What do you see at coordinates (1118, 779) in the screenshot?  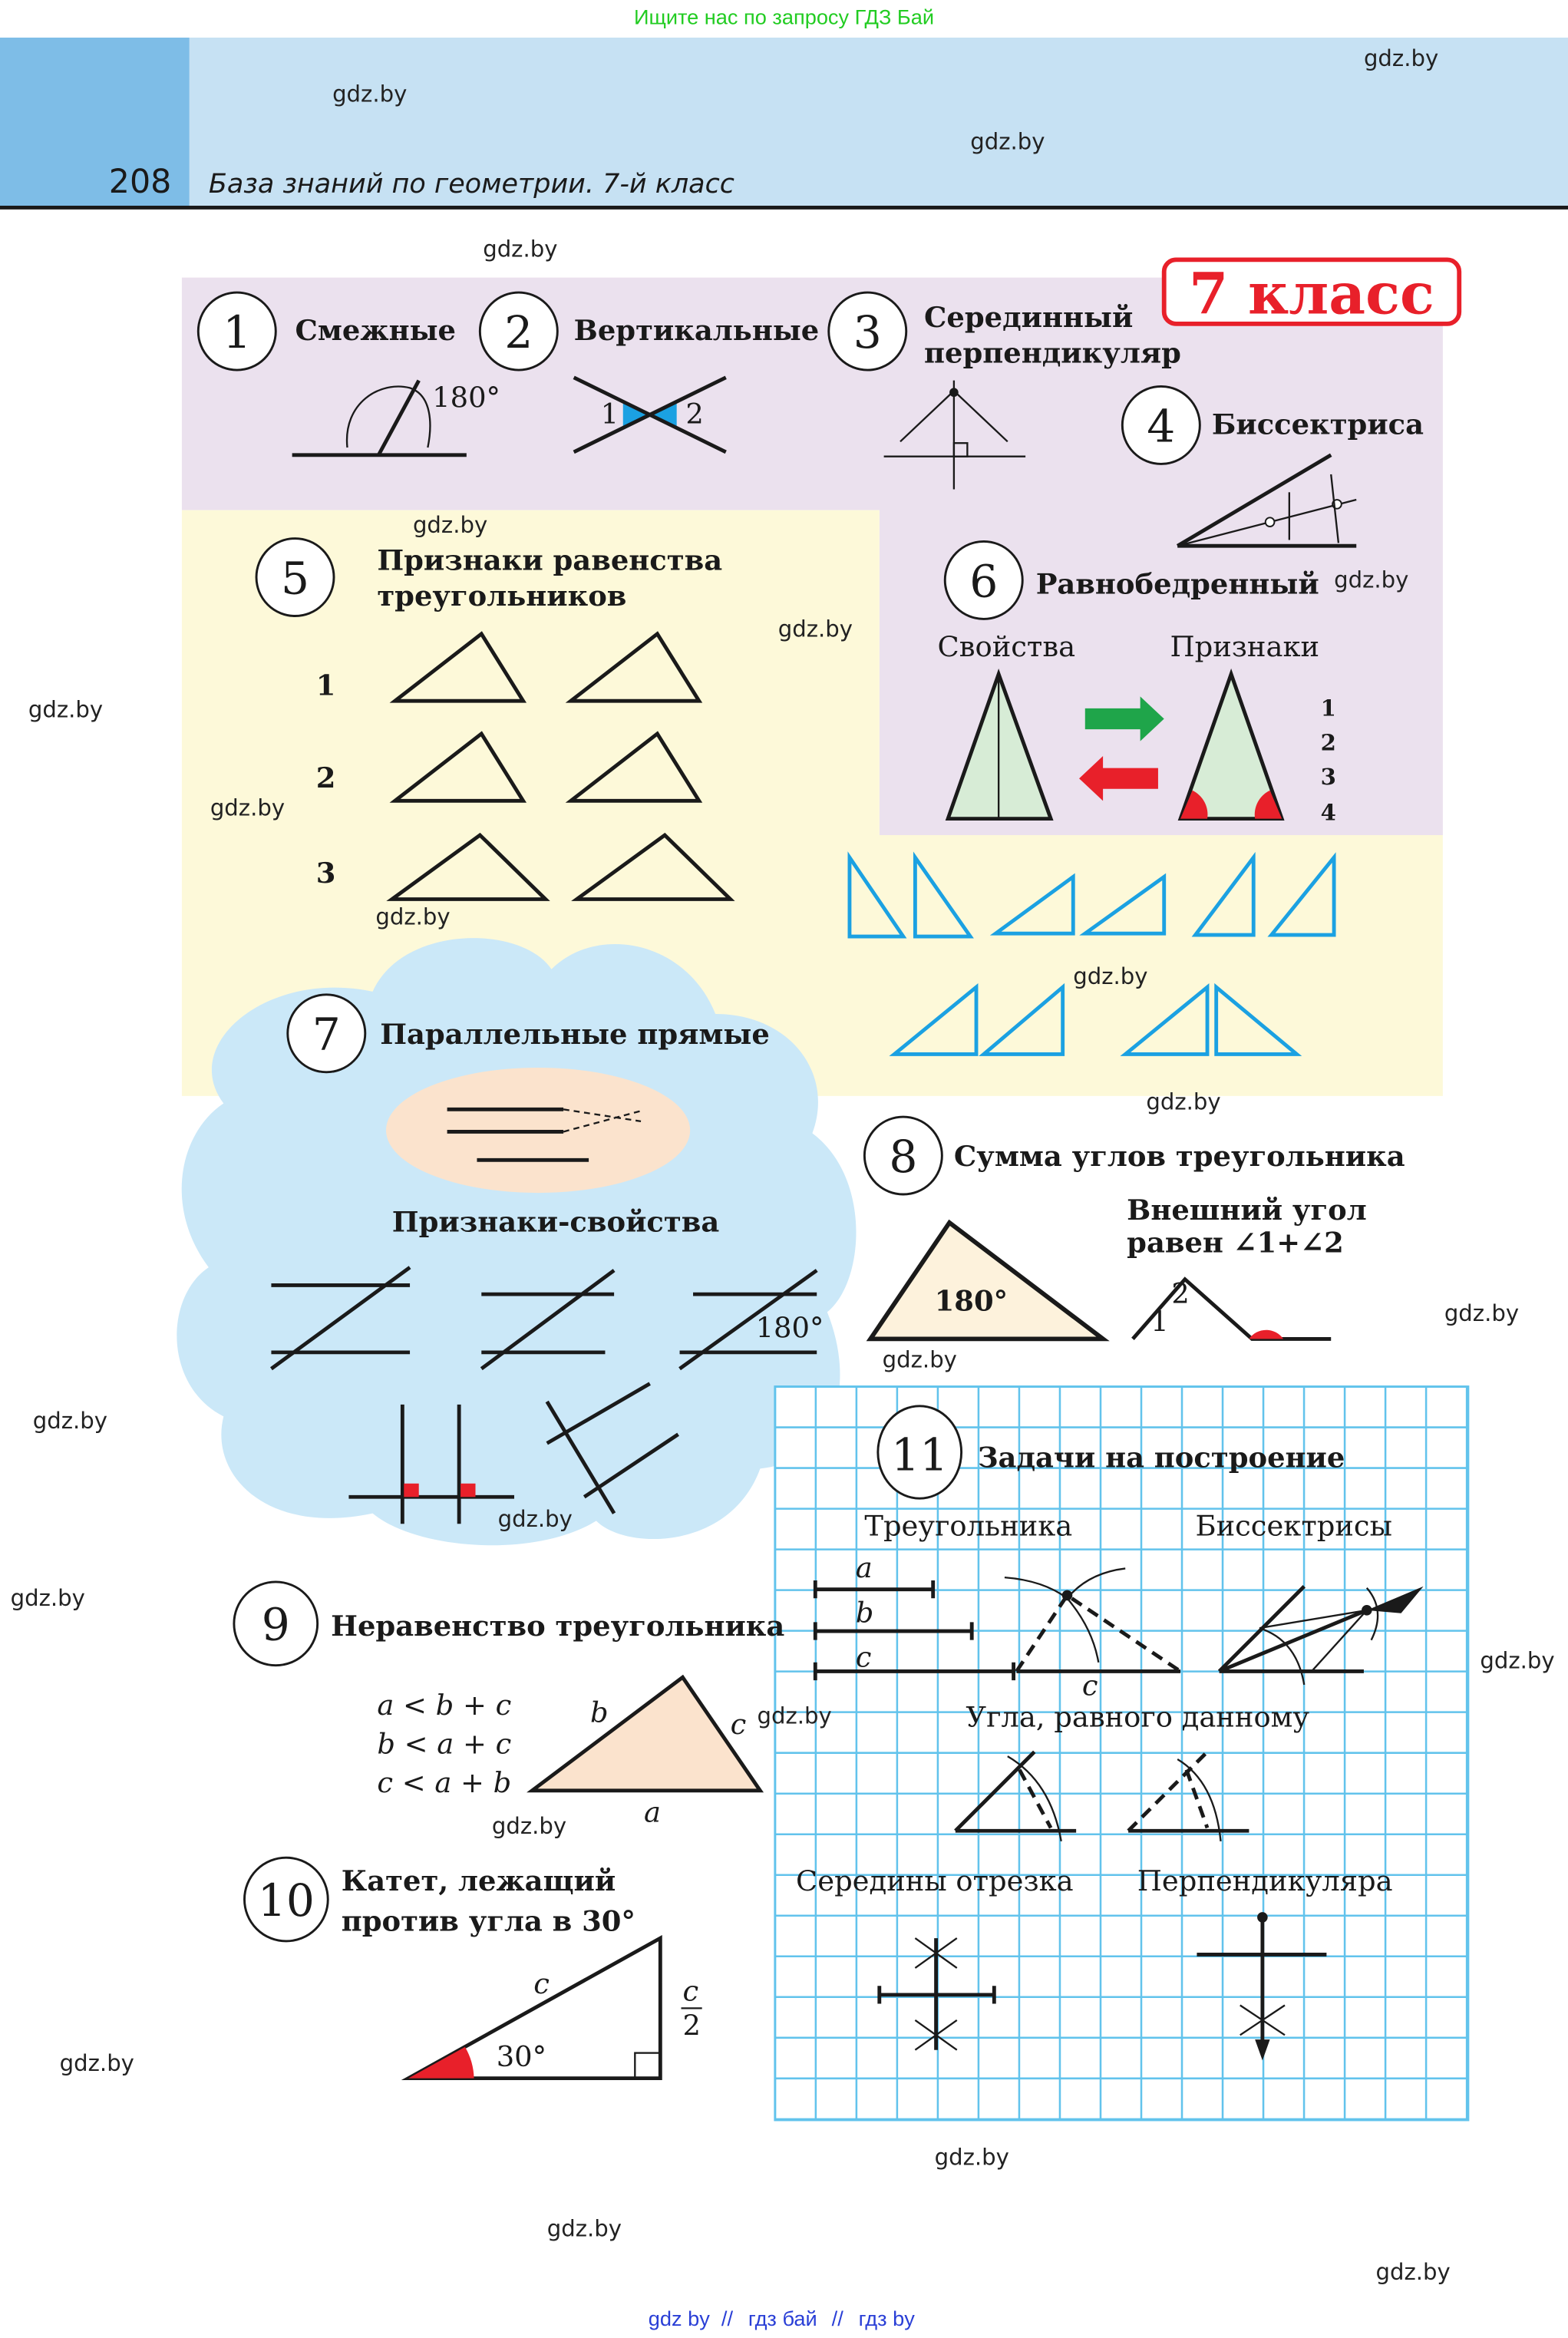 I see `arrow-left-icon` at bounding box center [1118, 779].